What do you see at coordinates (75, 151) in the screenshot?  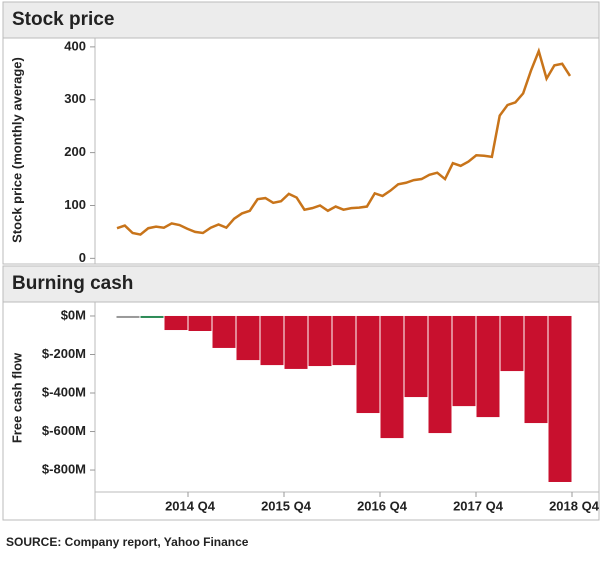 I see `y-tick-label: 200` at bounding box center [75, 151].